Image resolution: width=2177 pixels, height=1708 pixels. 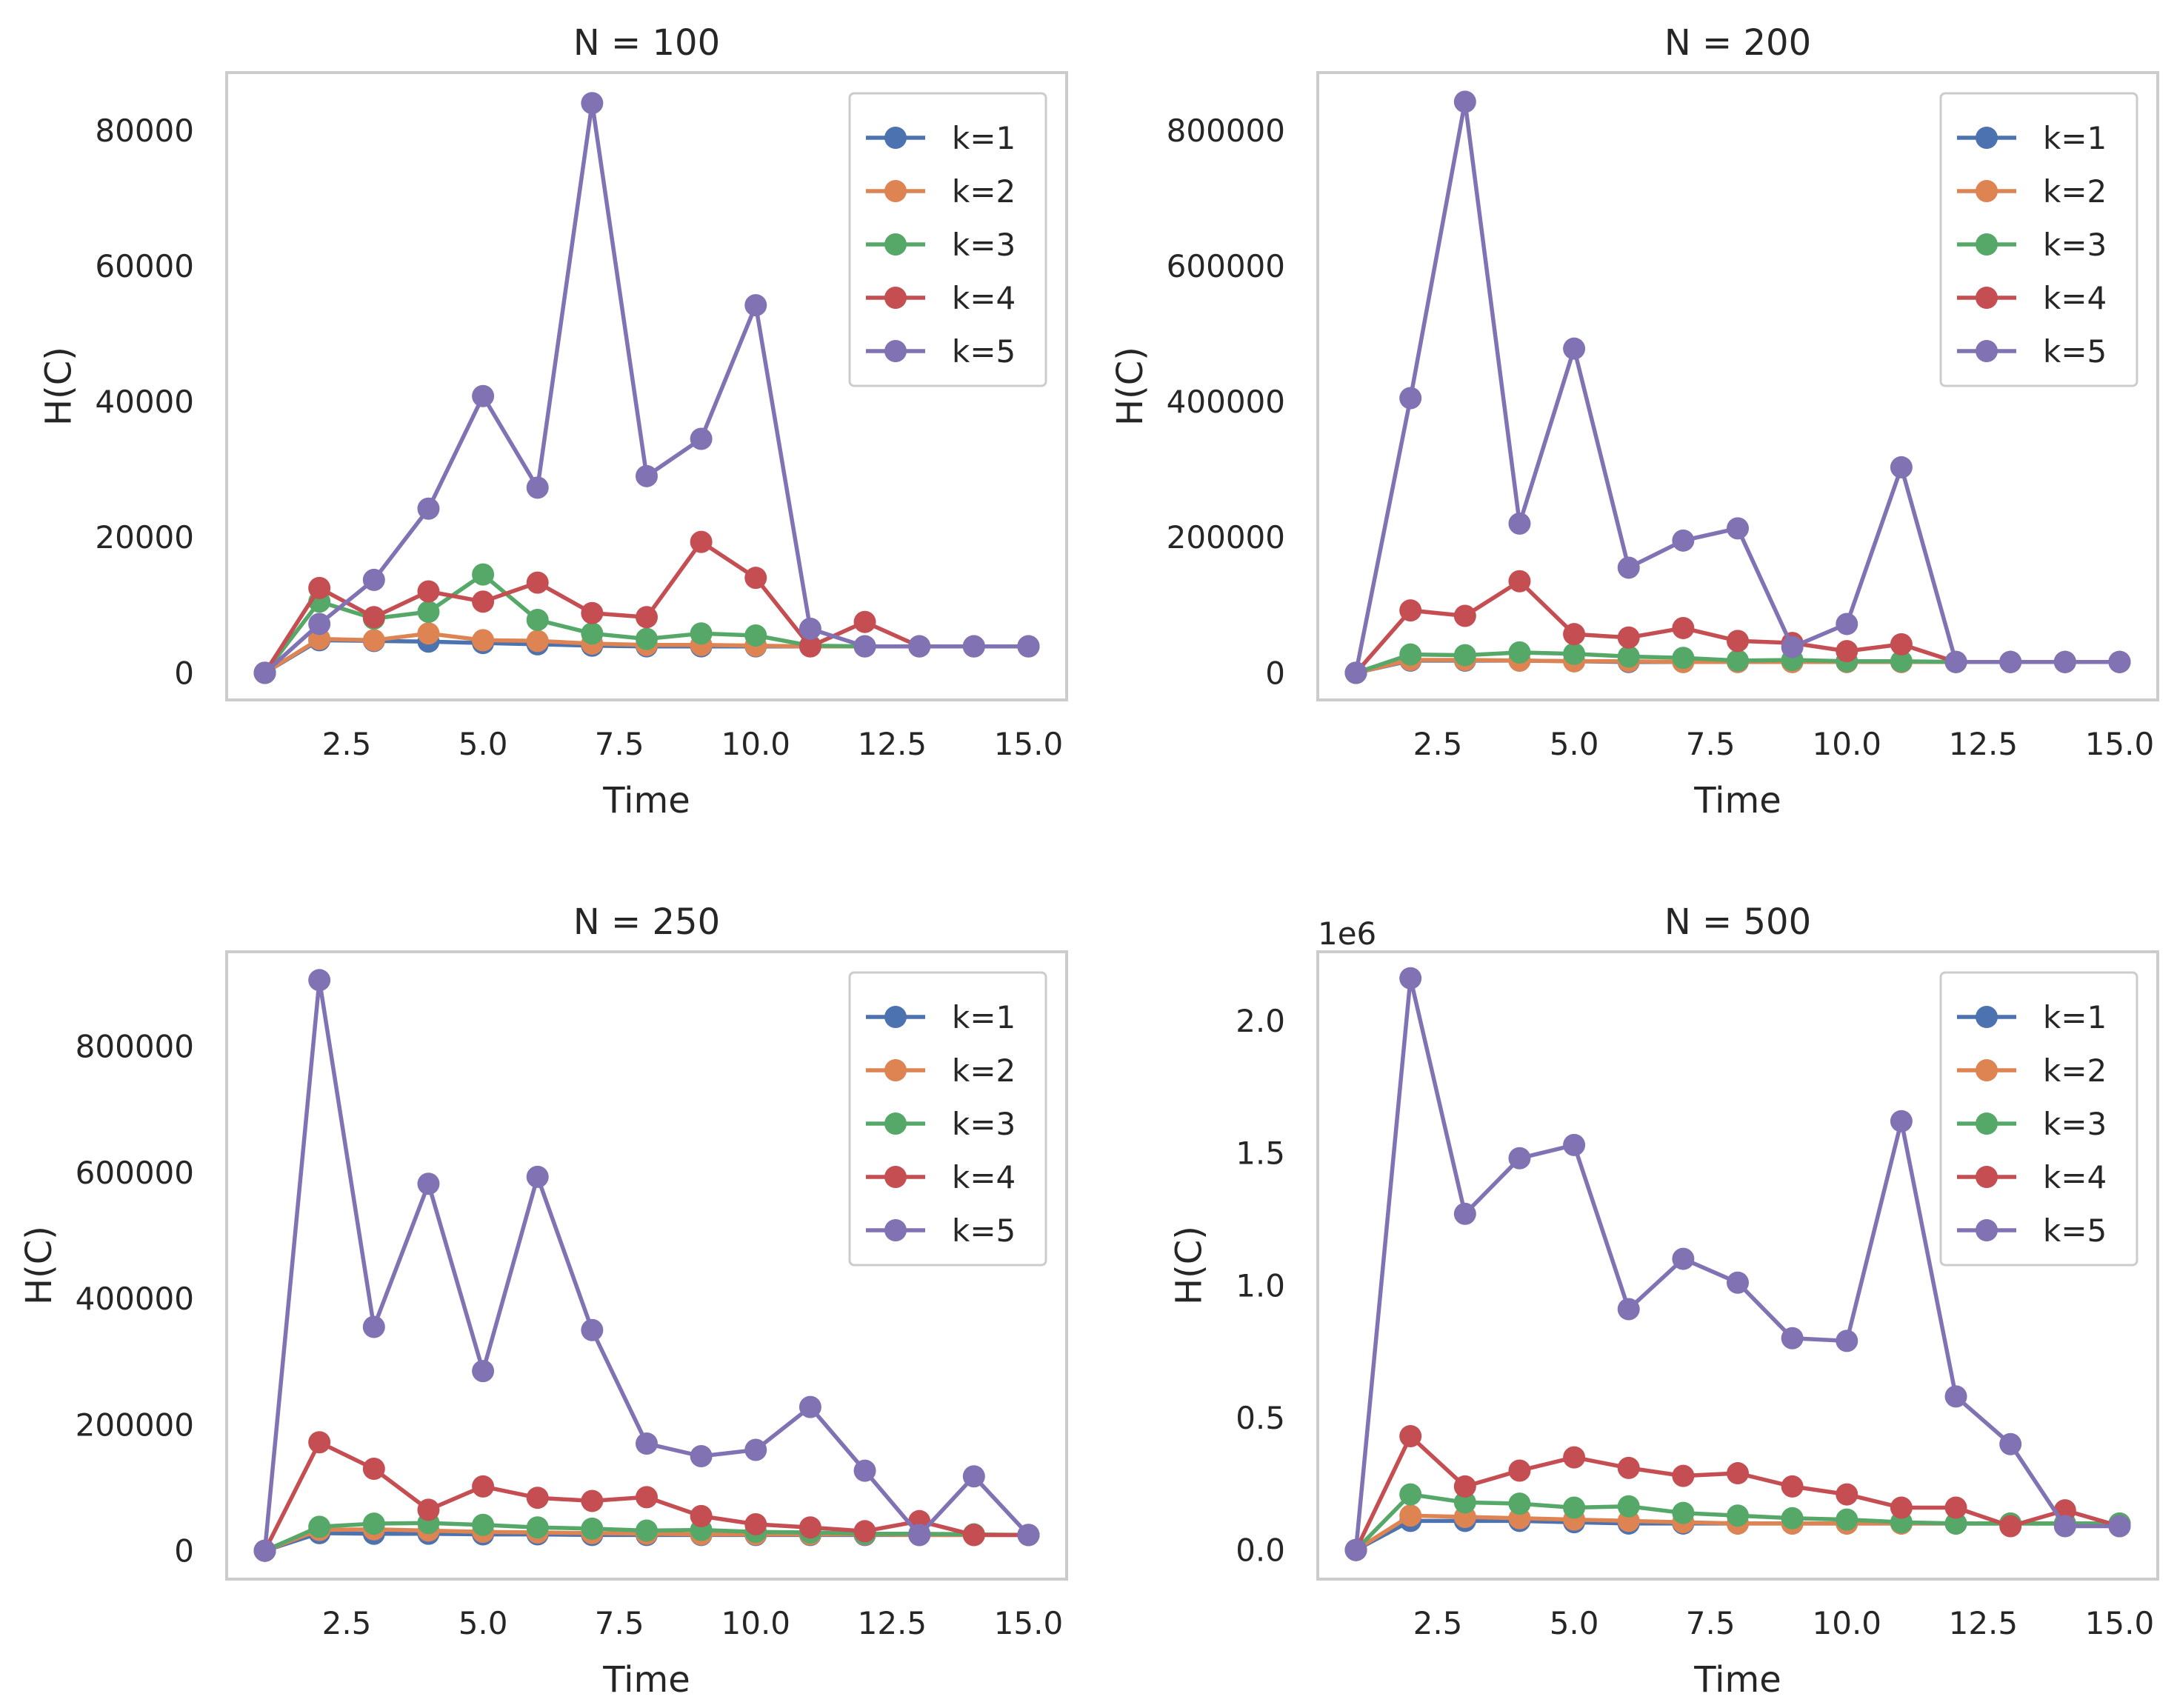 I want to click on legend-box, so click(x=2038, y=240).